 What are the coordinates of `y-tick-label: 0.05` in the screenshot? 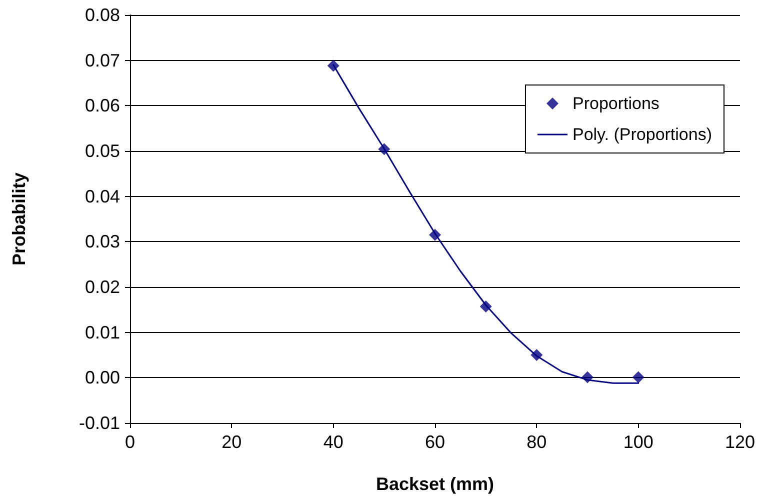 It's located at (102, 151).